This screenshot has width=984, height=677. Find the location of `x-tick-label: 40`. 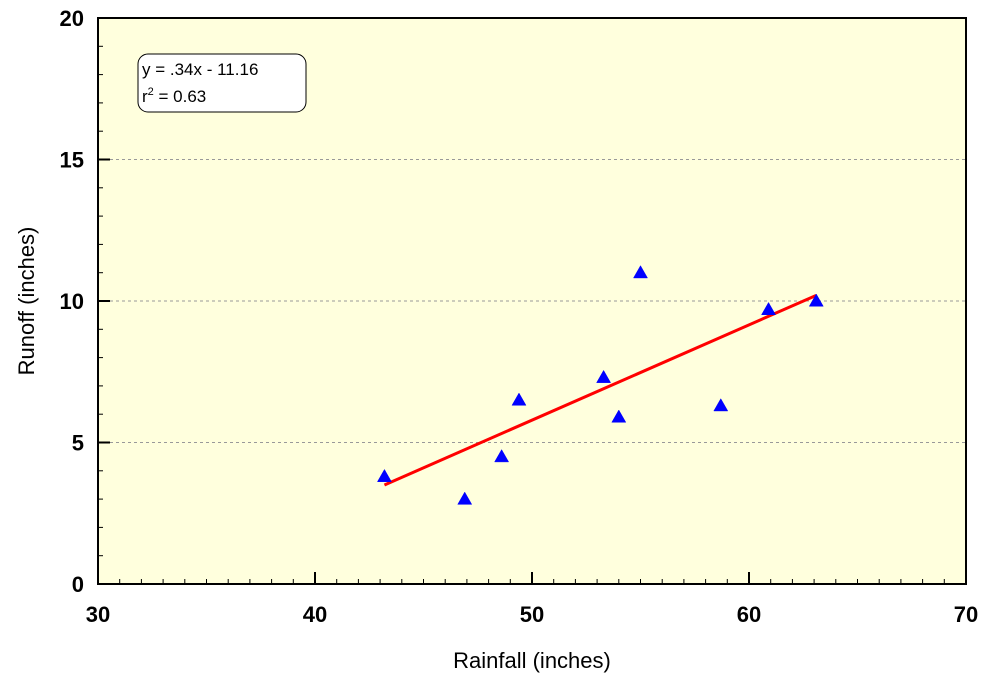

x-tick-label: 40 is located at coordinates (315, 614).